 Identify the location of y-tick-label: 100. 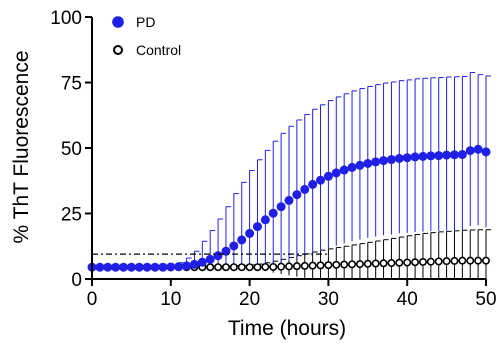
(66, 18).